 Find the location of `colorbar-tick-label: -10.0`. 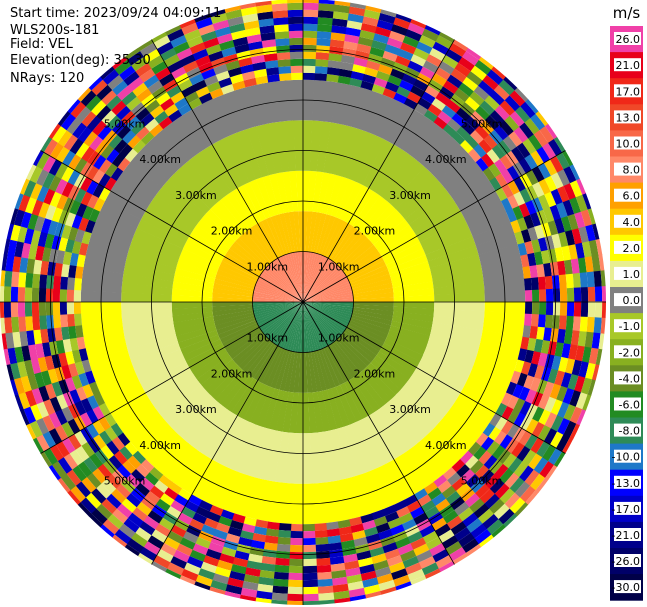

colorbar-tick-label: -10.0 is located at coordinates (626, 457).